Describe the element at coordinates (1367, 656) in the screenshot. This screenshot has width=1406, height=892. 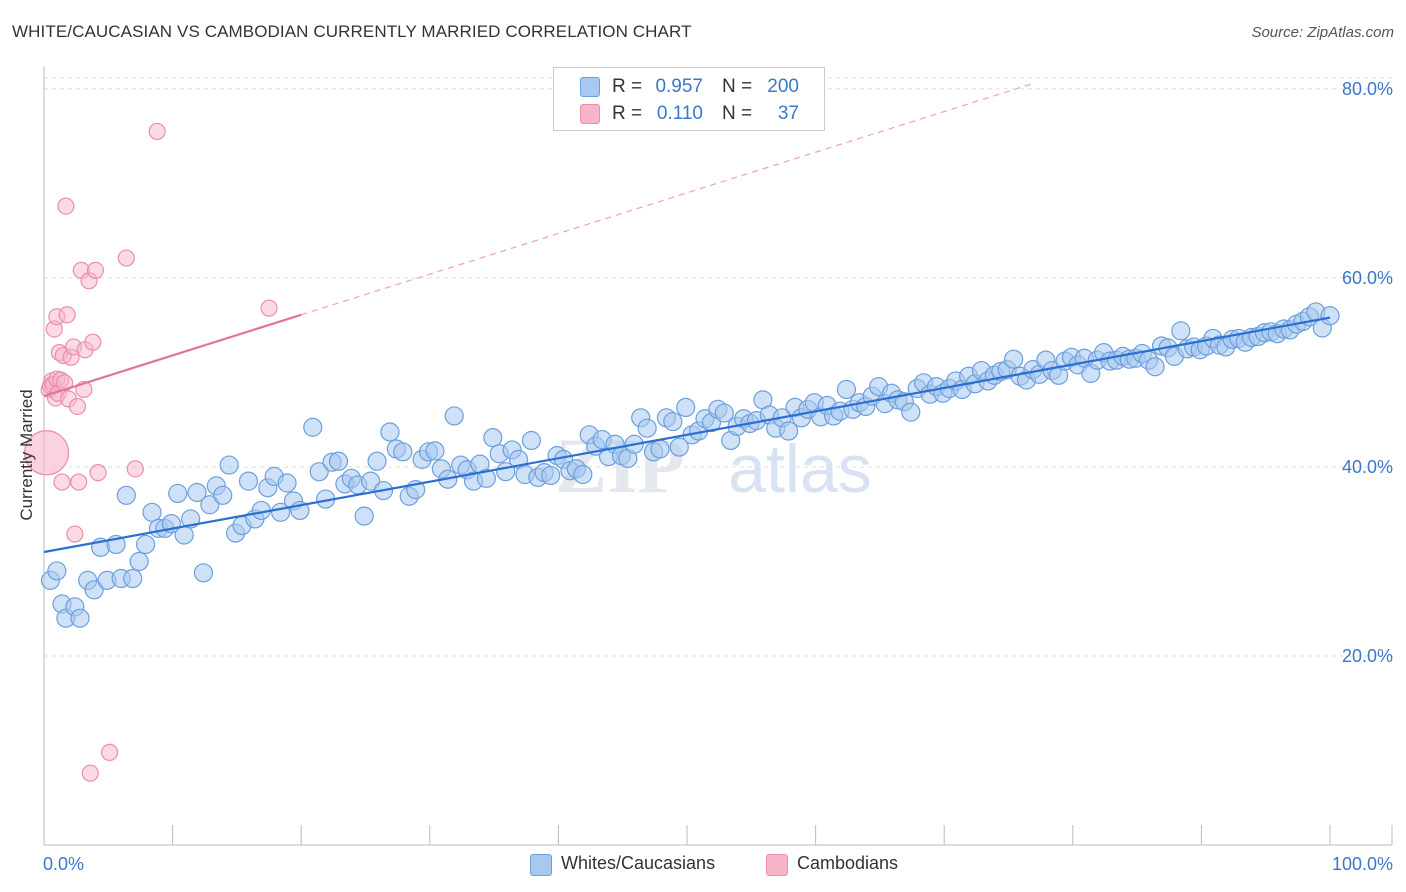
I see `y-tick-label: 20.0%` at that location.